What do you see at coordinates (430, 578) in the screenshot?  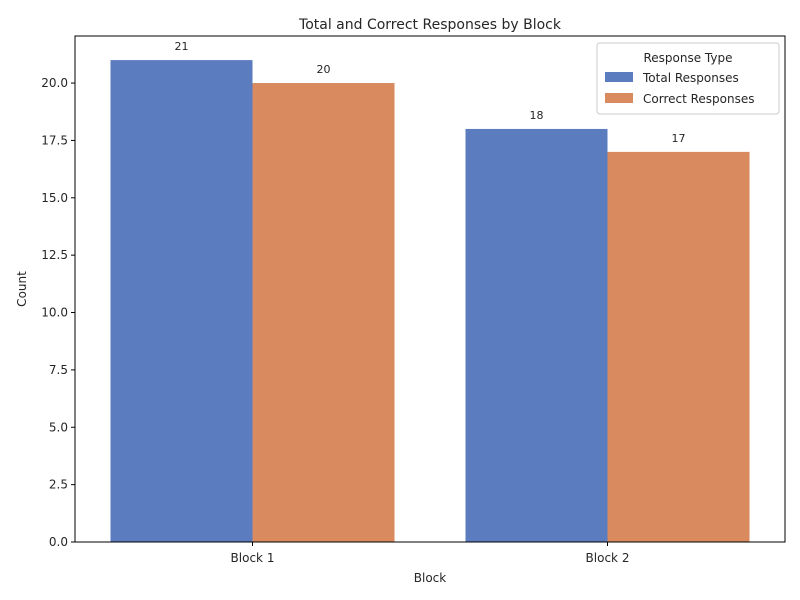 I see `x-axis-title: Block` at bounding box center [430, 578].